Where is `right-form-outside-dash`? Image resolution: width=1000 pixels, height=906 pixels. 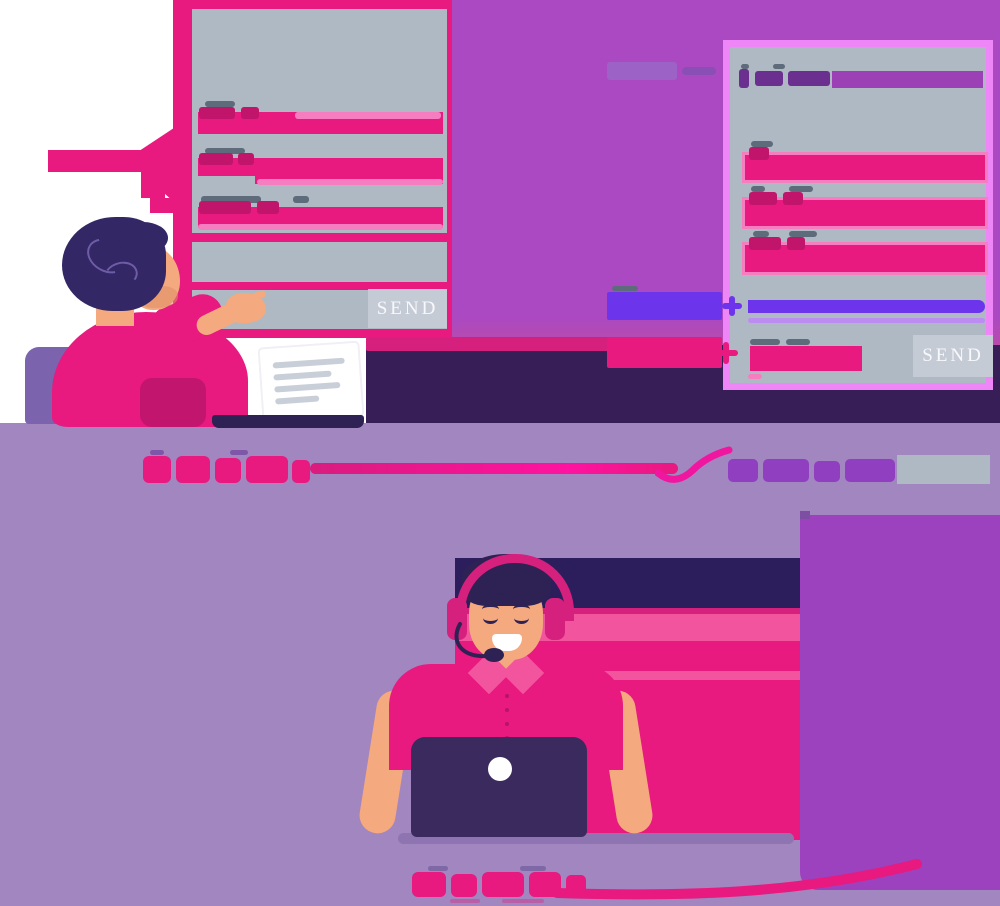 right-form-outside-dash is located at coordinates (699, 71).